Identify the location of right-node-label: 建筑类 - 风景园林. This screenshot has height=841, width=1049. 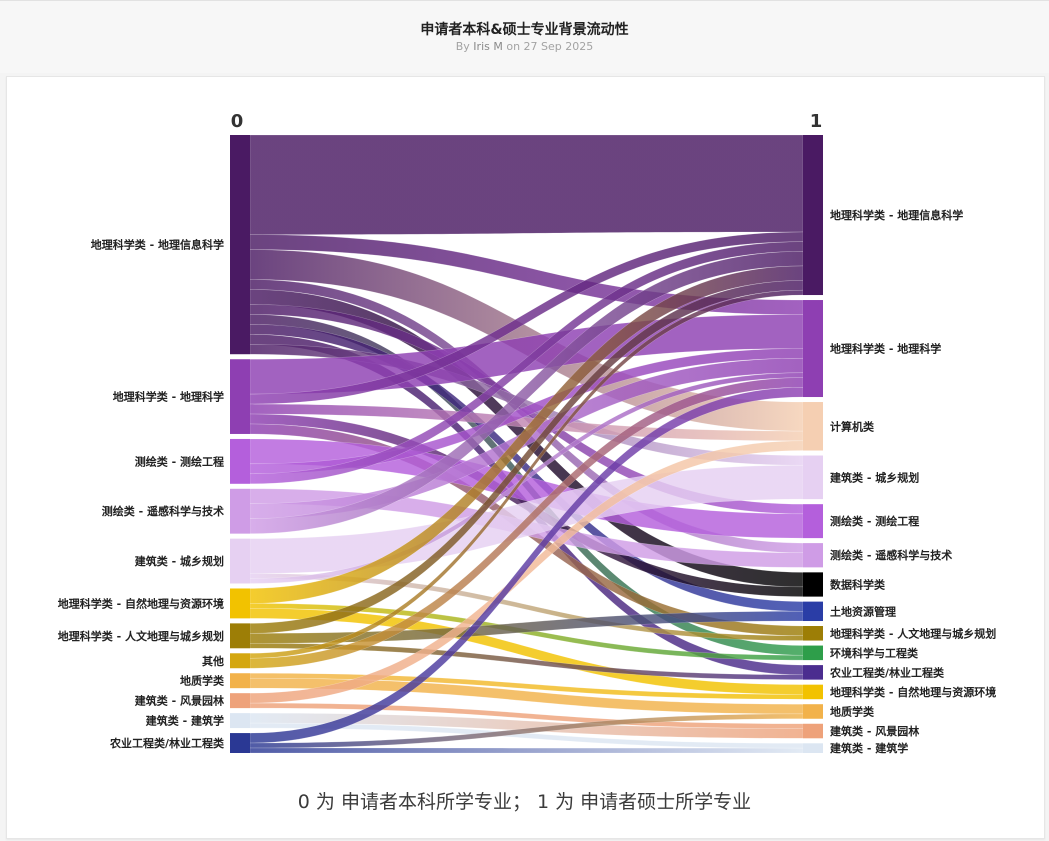
(874, 731).